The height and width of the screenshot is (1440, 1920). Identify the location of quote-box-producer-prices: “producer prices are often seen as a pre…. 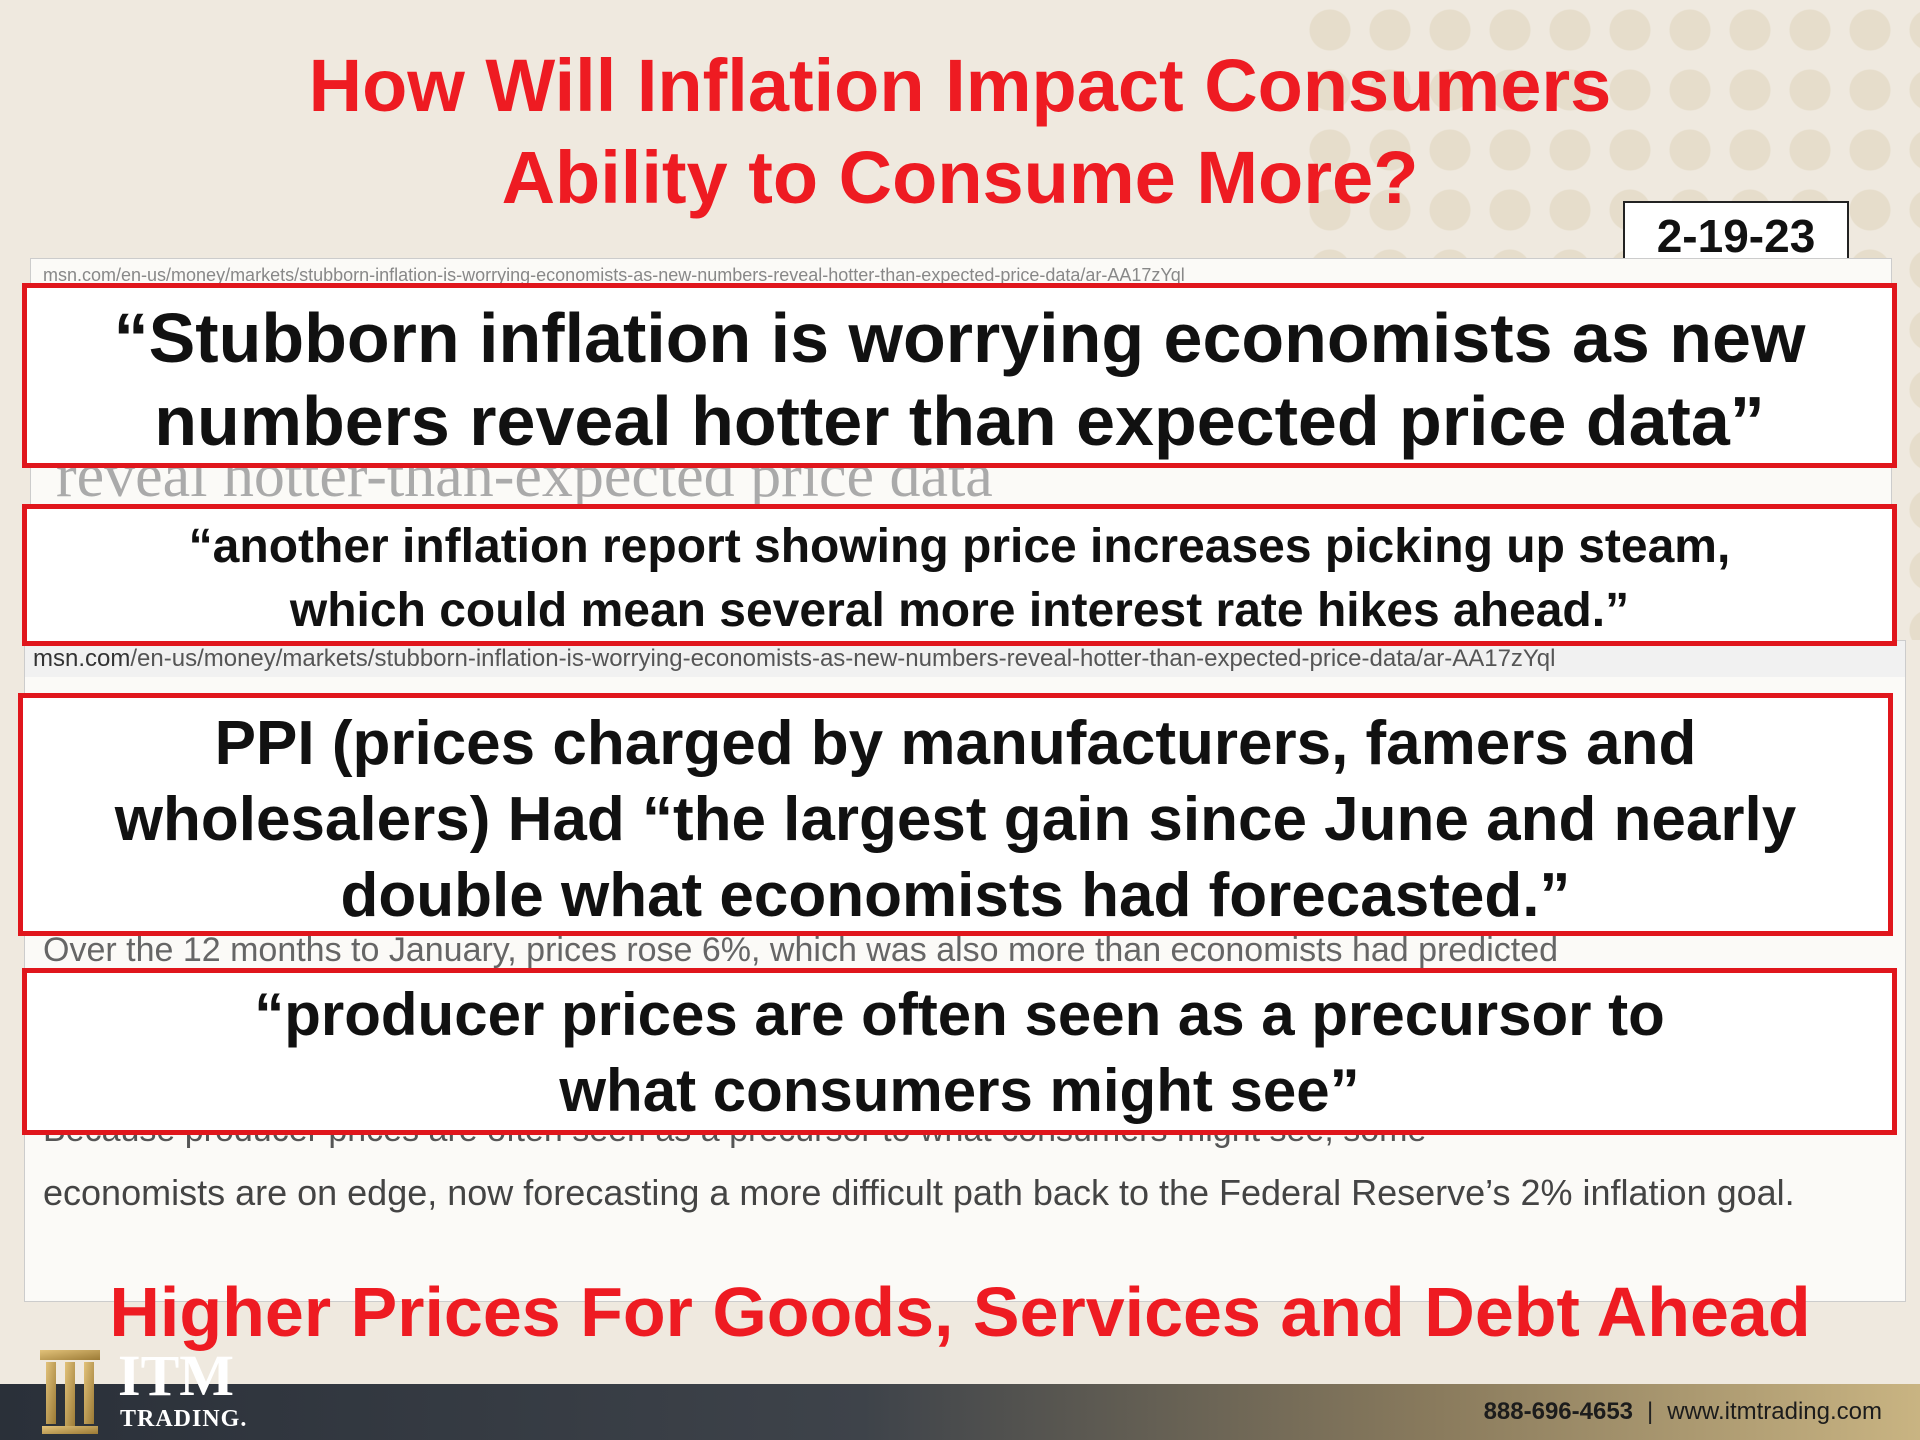
(959, 1051).